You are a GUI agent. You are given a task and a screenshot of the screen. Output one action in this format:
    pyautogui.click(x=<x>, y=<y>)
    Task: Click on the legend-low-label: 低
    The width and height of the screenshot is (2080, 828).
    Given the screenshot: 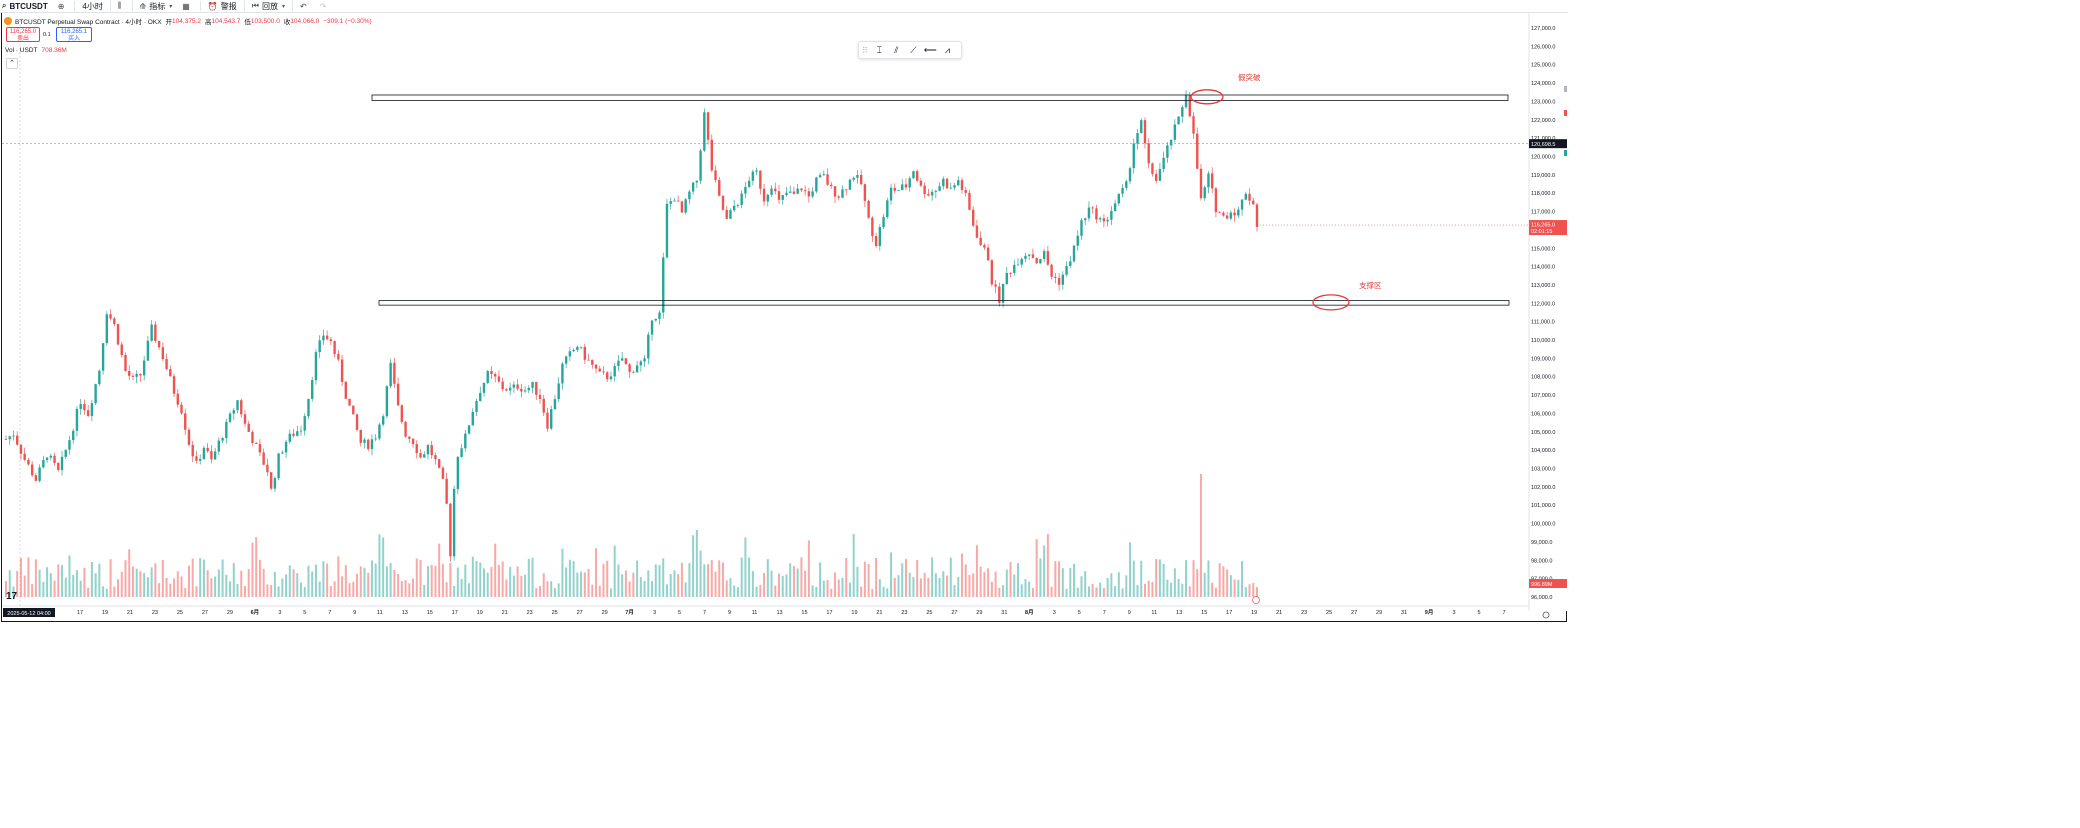 What is the action you would take?
    pyautogui.click(x=247, y=22)
    